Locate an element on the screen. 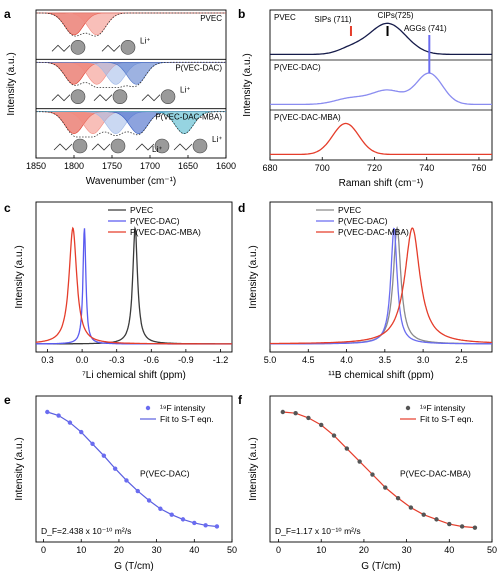  panel-e-xtick-label: 0 is located at coordinates (43, 550).